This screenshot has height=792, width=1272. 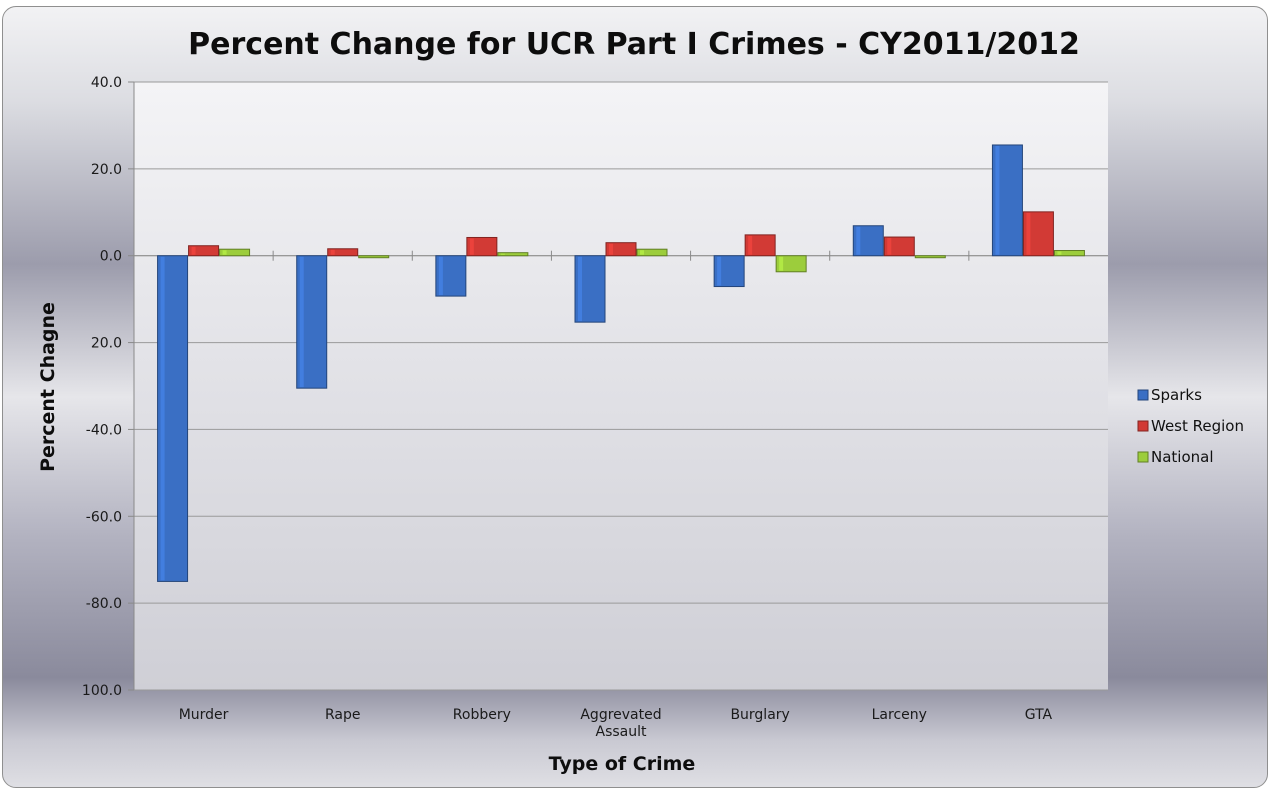 What do you see at coordinates (111, 257) in the screenshot?
I see `y-tick-label: 0.0` at bounding box center [111, 257].